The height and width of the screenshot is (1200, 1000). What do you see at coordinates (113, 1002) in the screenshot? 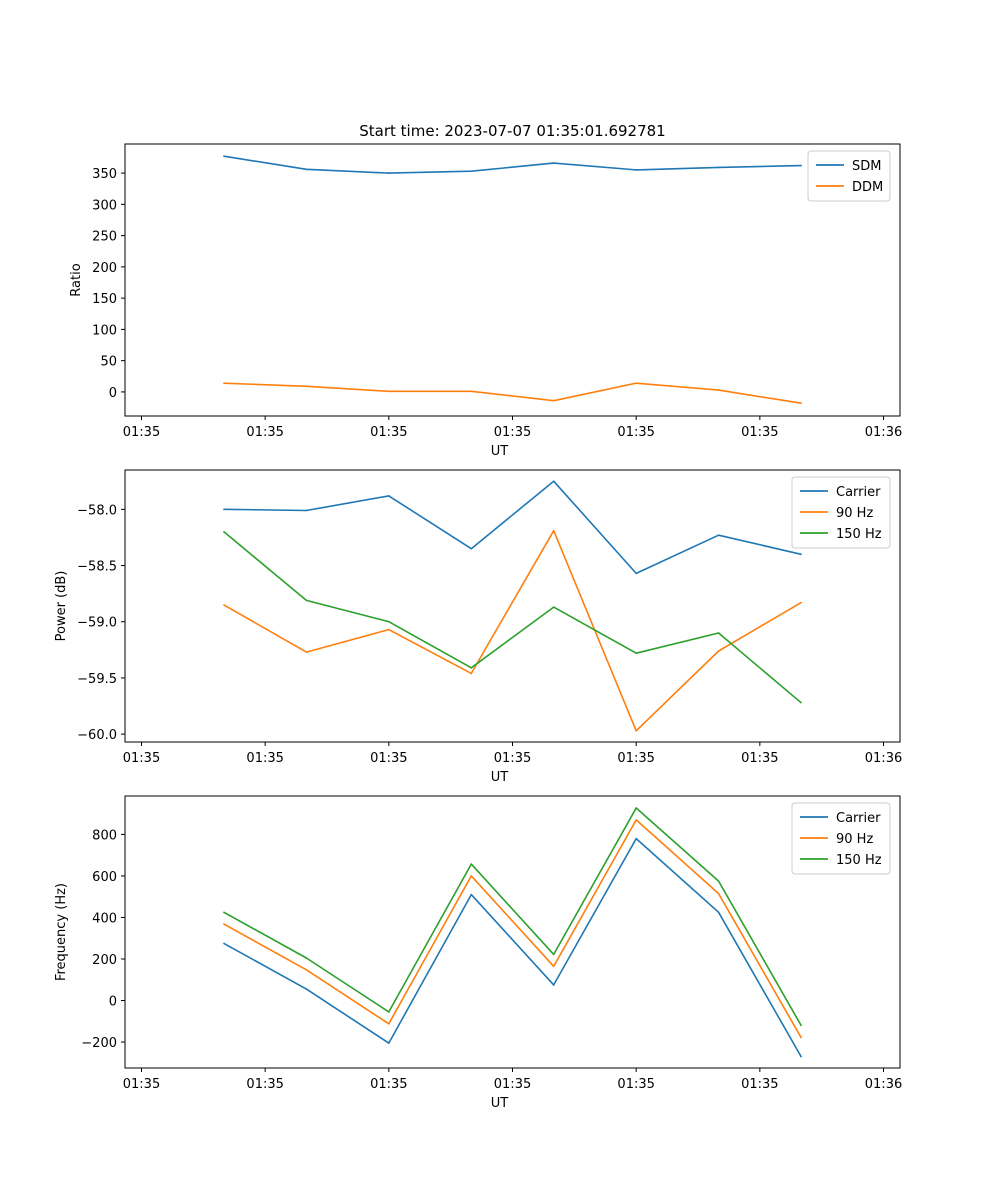
I see `y-tick-label: 0` at bounding box center [113, 1002].